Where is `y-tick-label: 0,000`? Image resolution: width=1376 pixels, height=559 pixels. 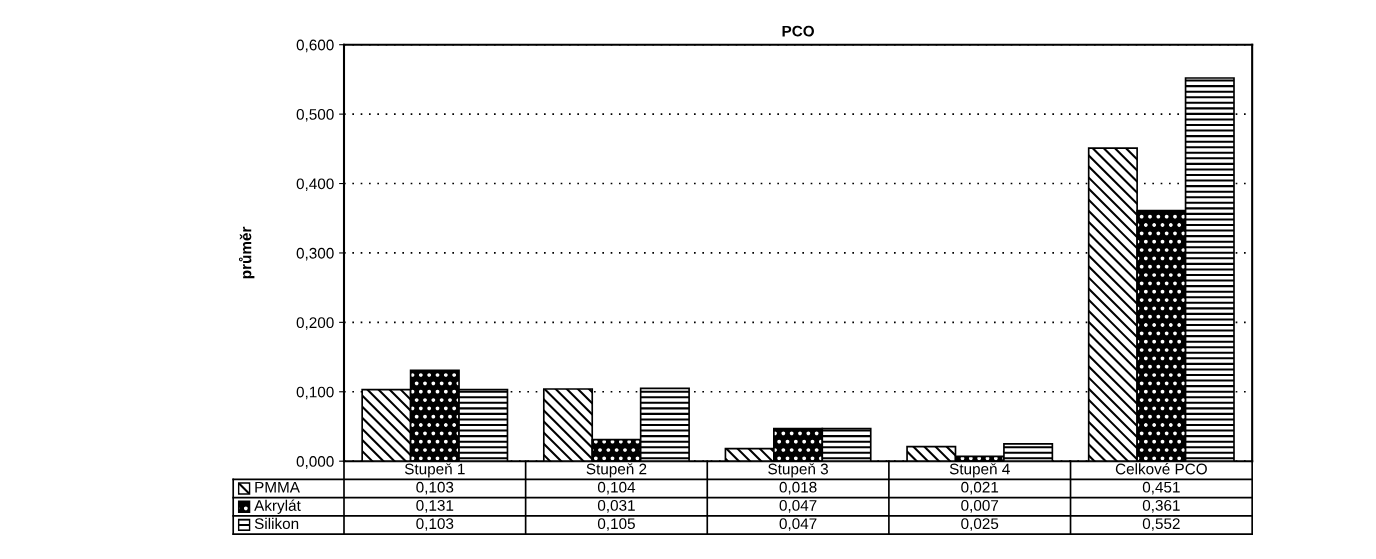
y-tick-label: 0,000 is located at coordinates (315, 462).